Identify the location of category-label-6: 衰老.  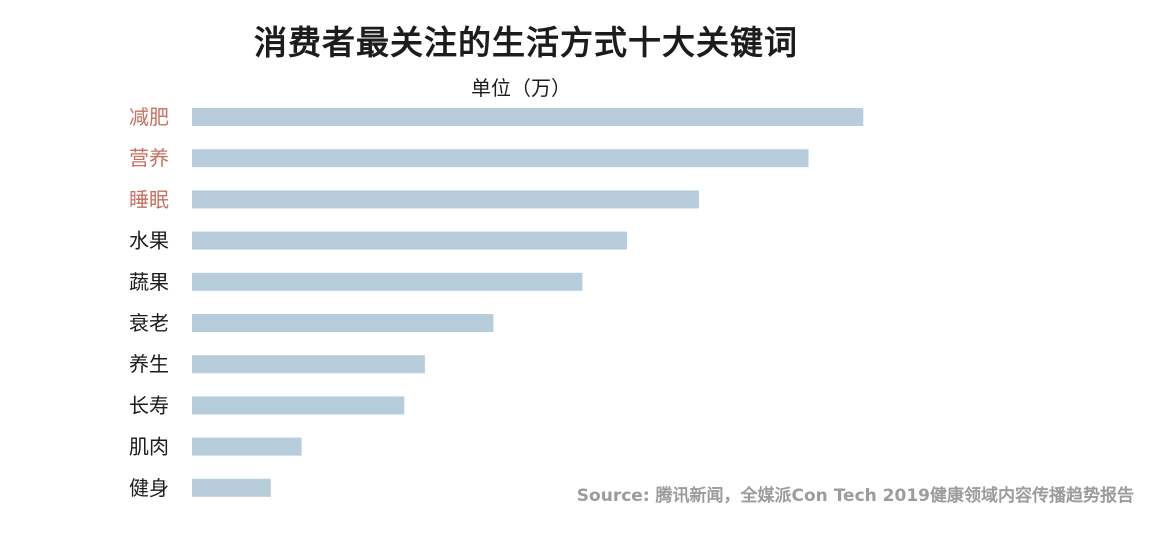
(149, 323).